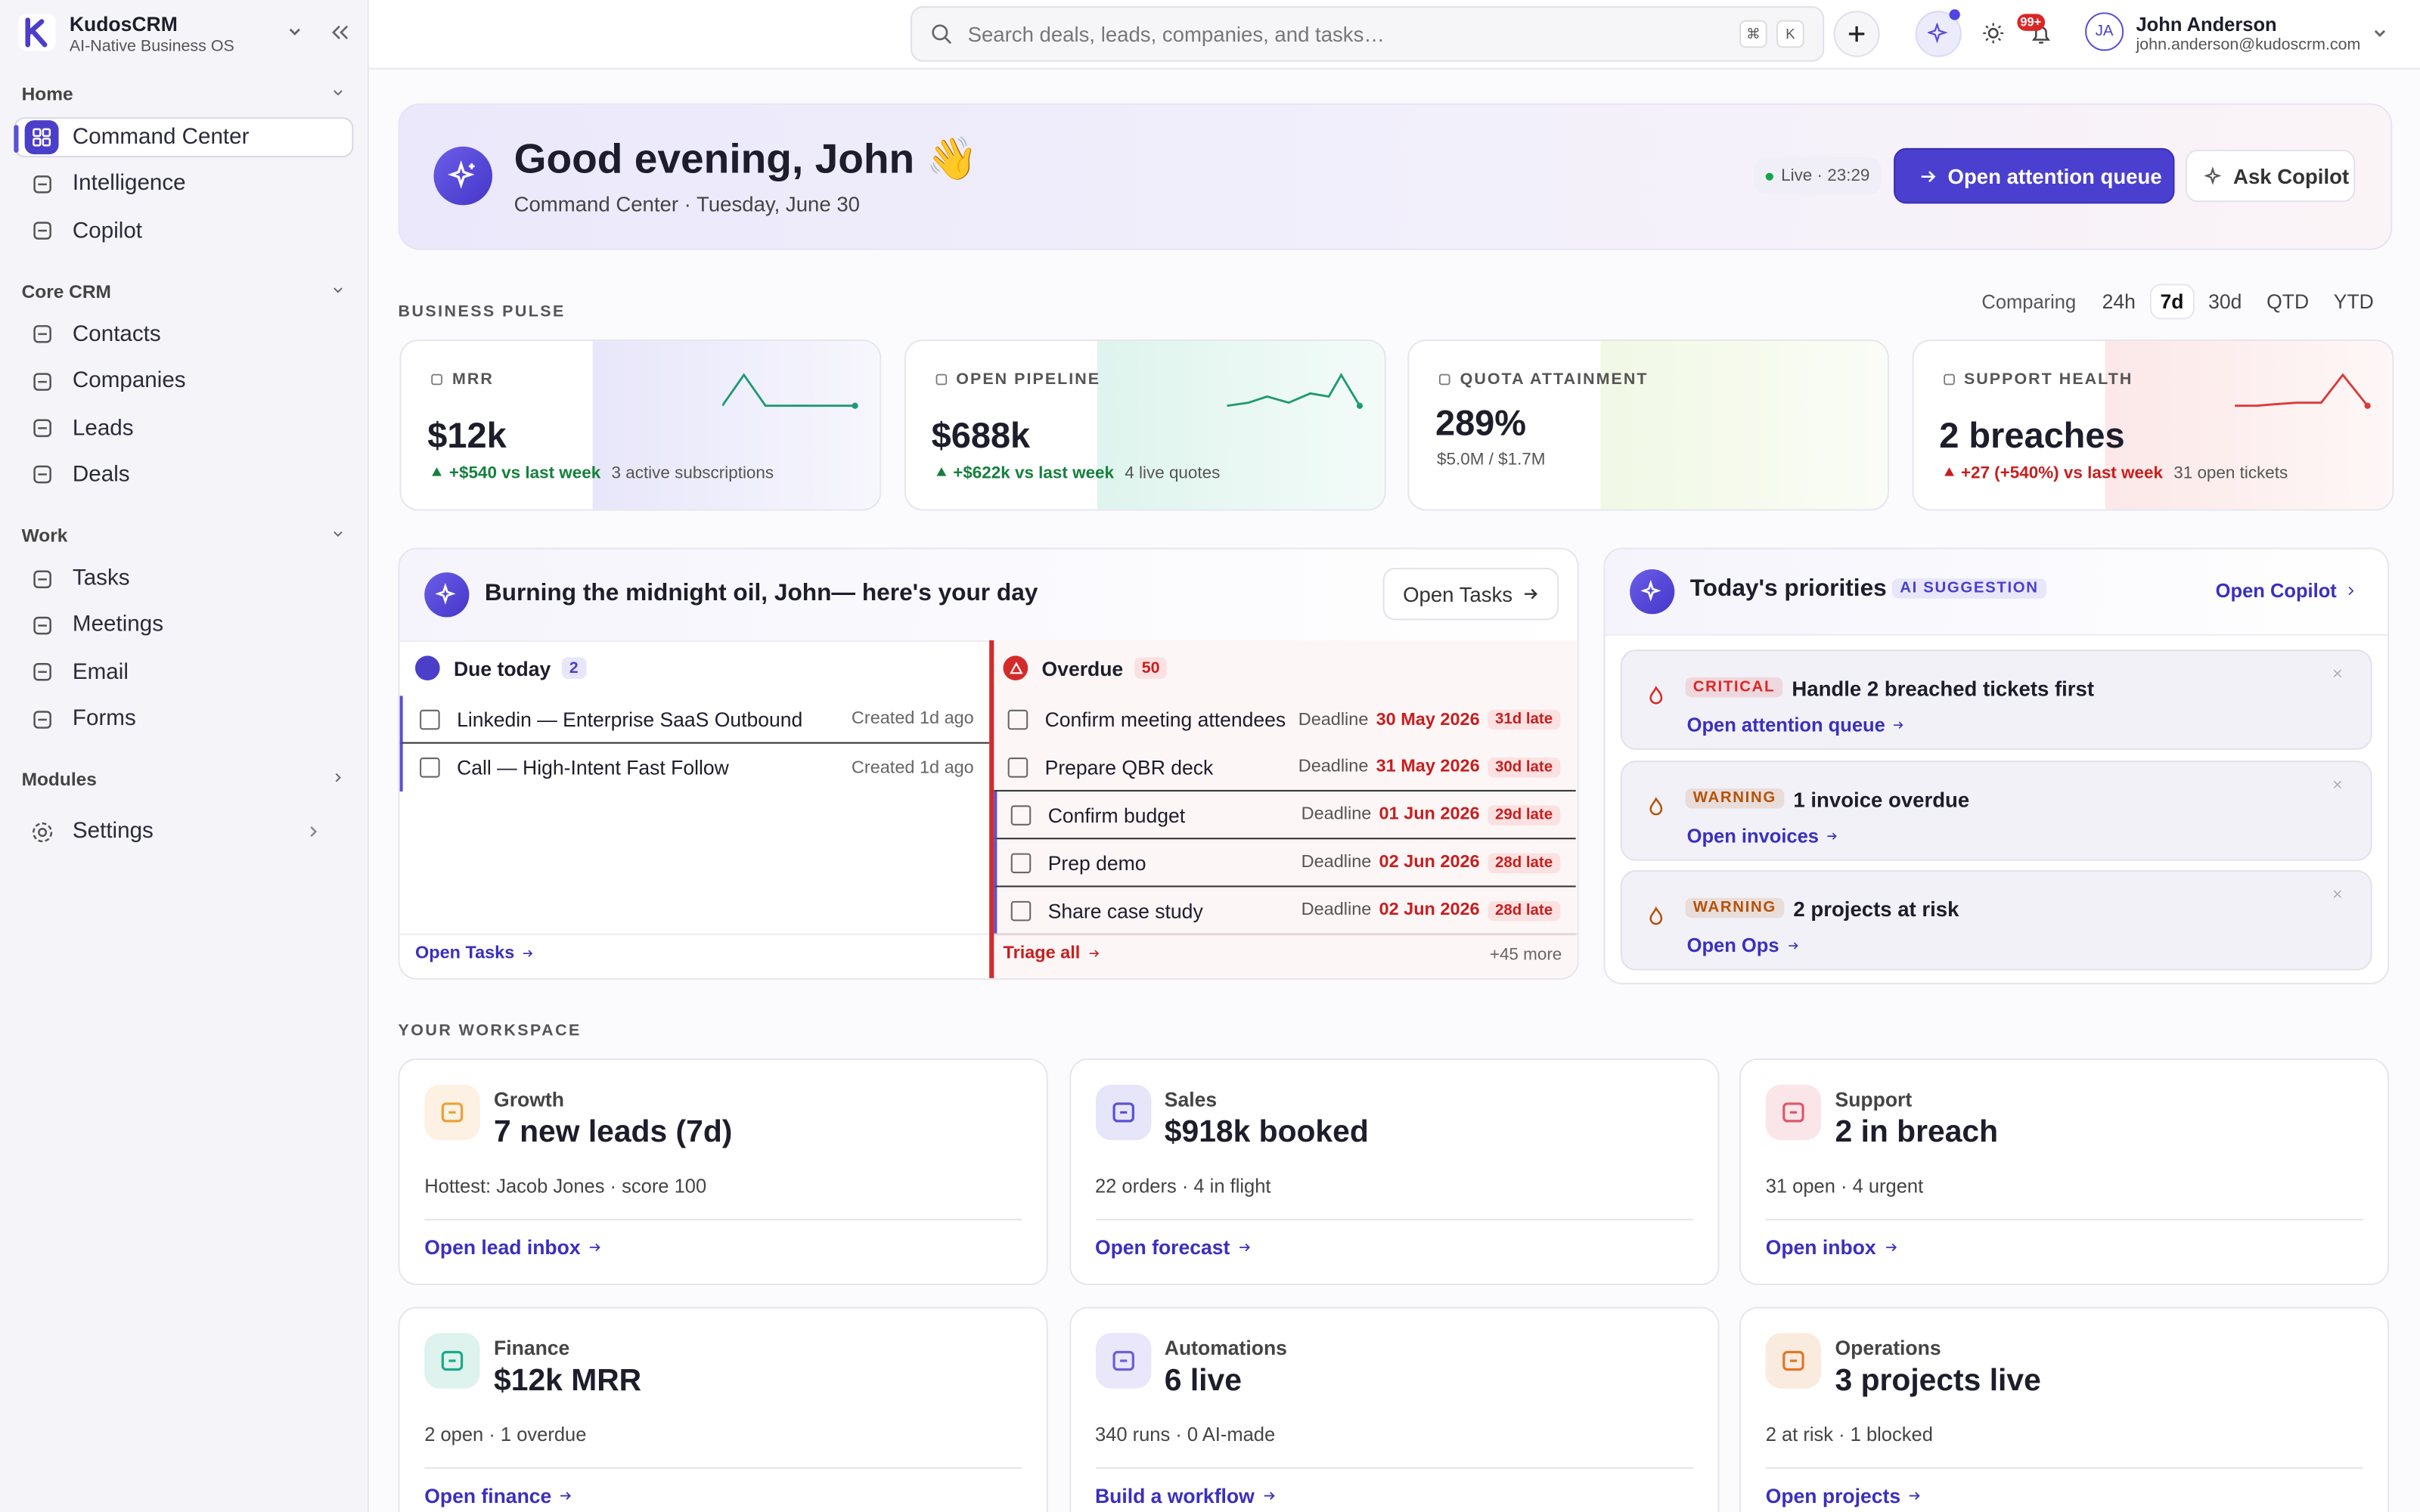 Image resolution: width=2420 pixels, height=1512 pixels. I want to click on metric-note: $5.0M / $1.7M, so click(1491, 459).